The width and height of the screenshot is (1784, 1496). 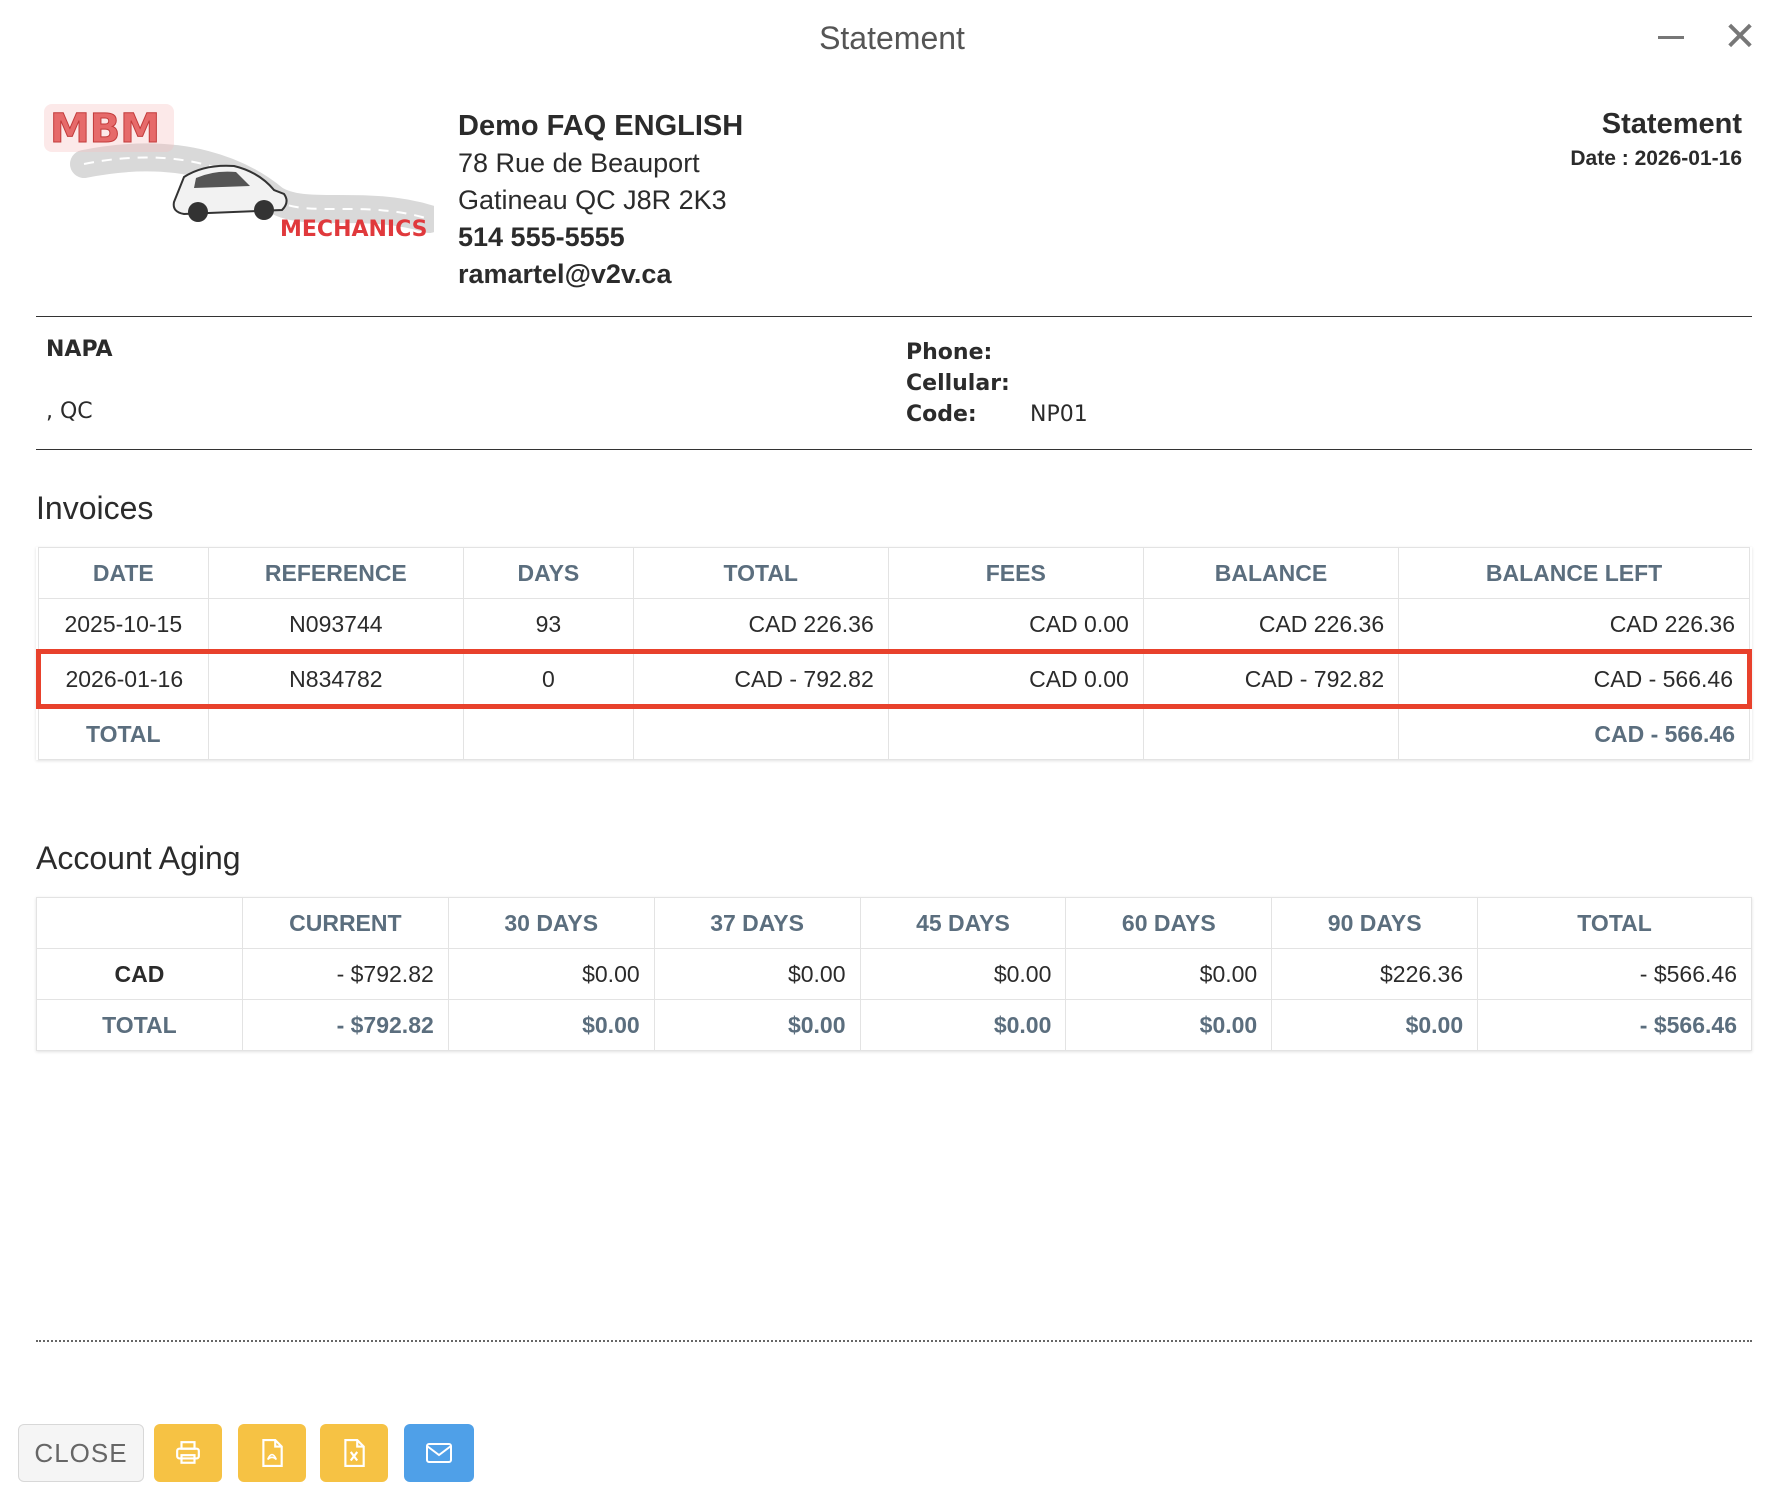 What do you see at coordinates (1169, 923) in the screenshot?
I see `column-header-60-days: 60 DAYS` at bounding box center [1169, 923].